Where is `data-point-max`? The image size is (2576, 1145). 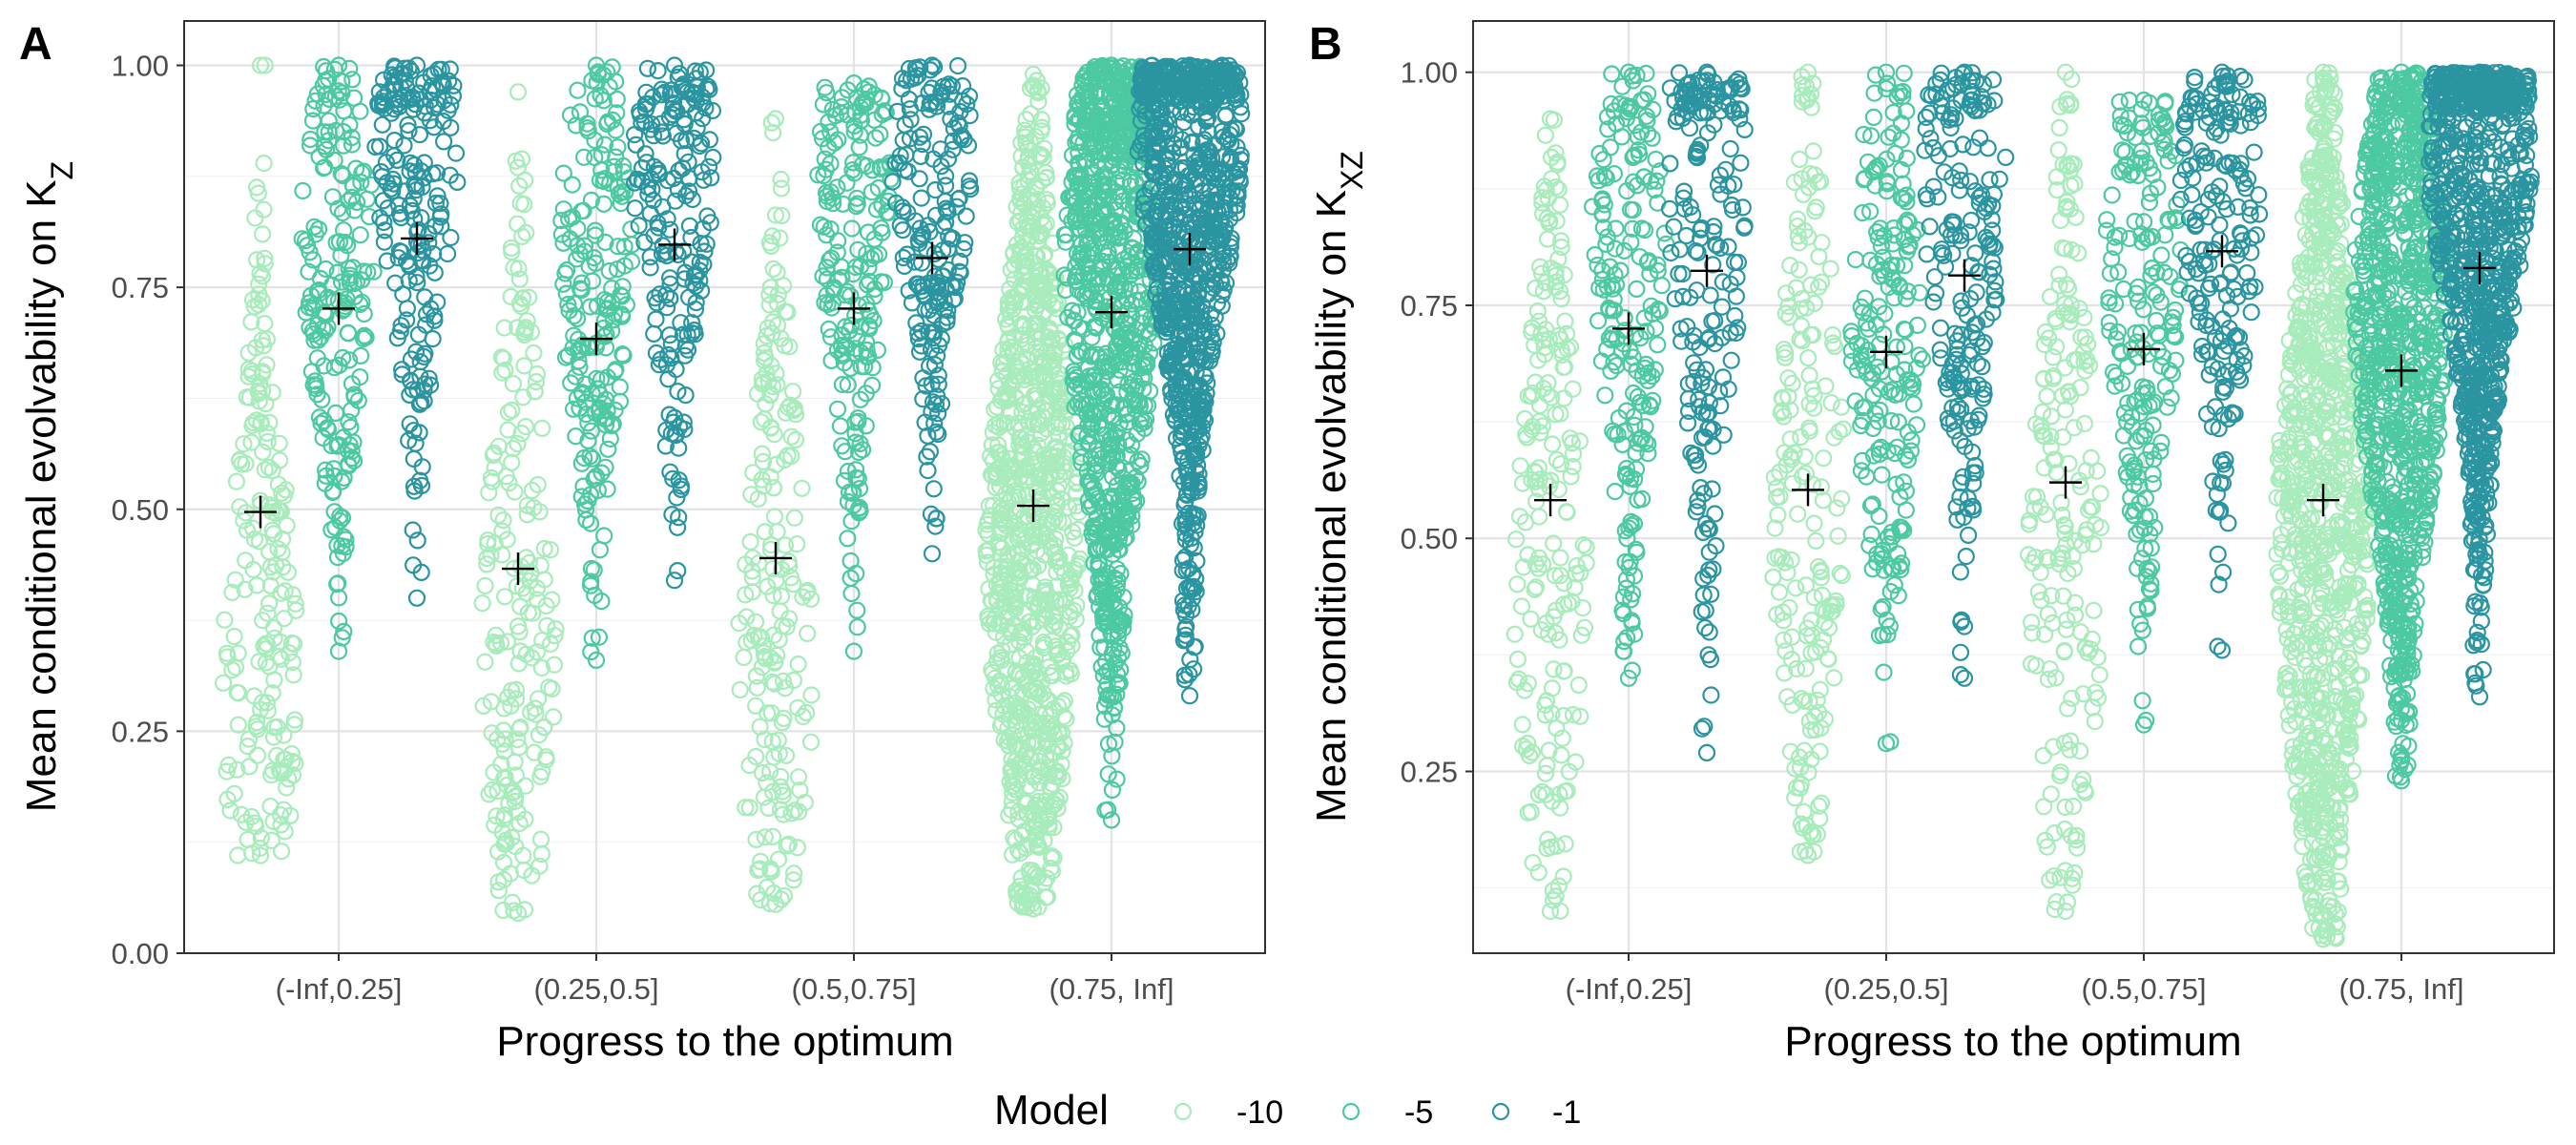 data-point-max is located at coordinates (596, 65).